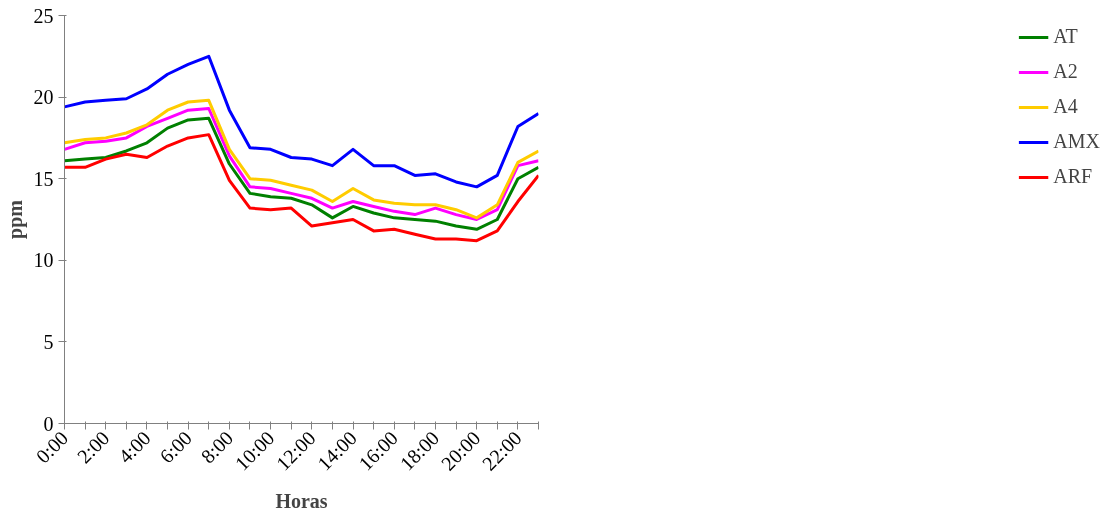 The height and width of the screenshot is (522, 1118). What do you see at coordinates (175, 447) in the screenshot?
I see `x-tick-label: 6:00` at bounding box center [175, 447].